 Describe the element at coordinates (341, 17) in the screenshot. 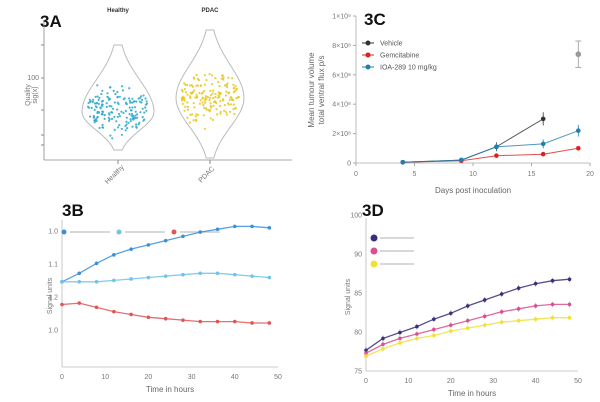

I see `y-tick-label: 1×10⁹` at that location.